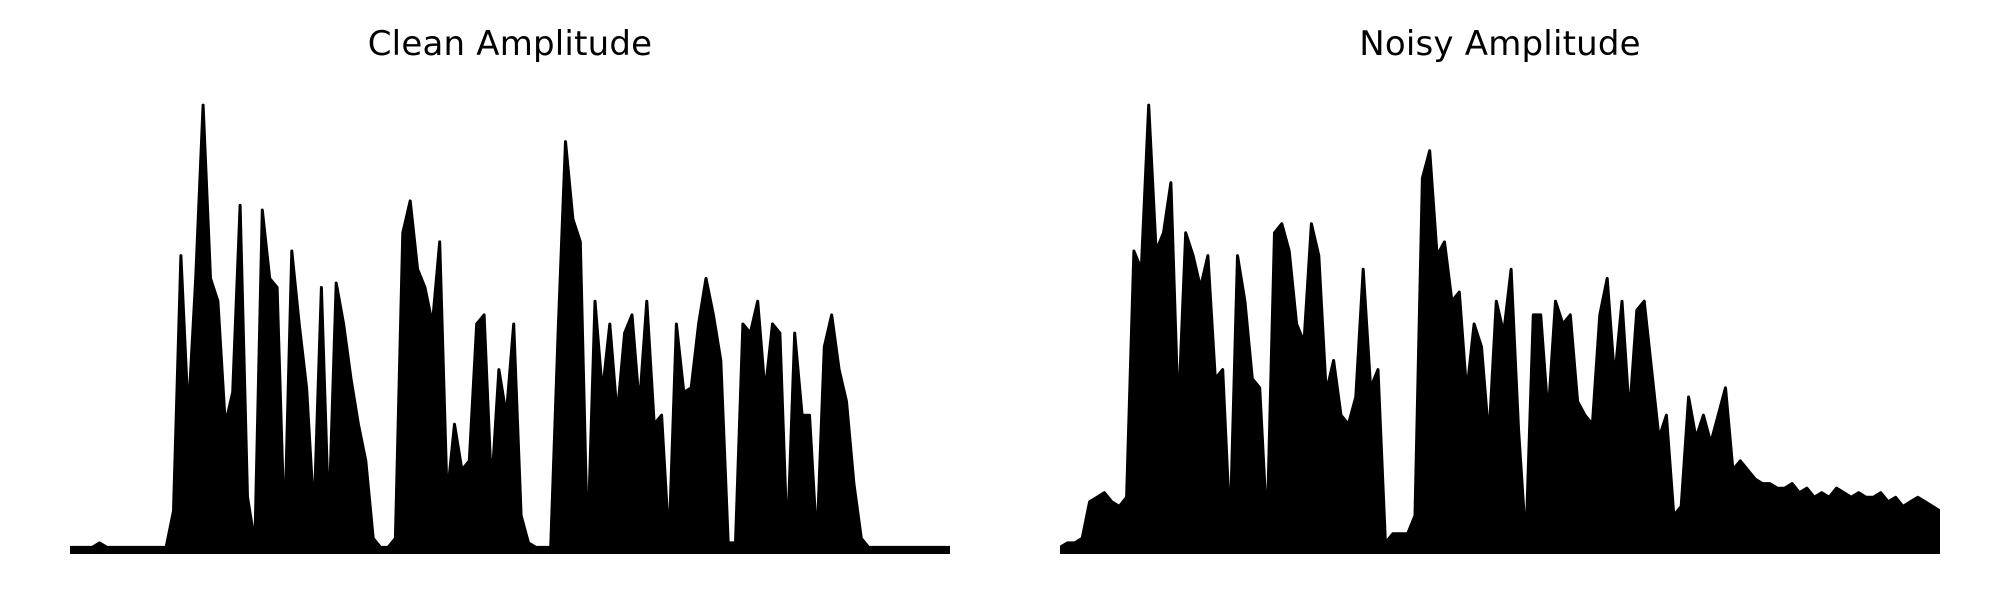 The height and width of the screenshot is (600, 2000). Describe the element at coordinates (1500, 44) in the screenshot. I see `noisy-amplitude-title: Noisy Amplitude` at that location.